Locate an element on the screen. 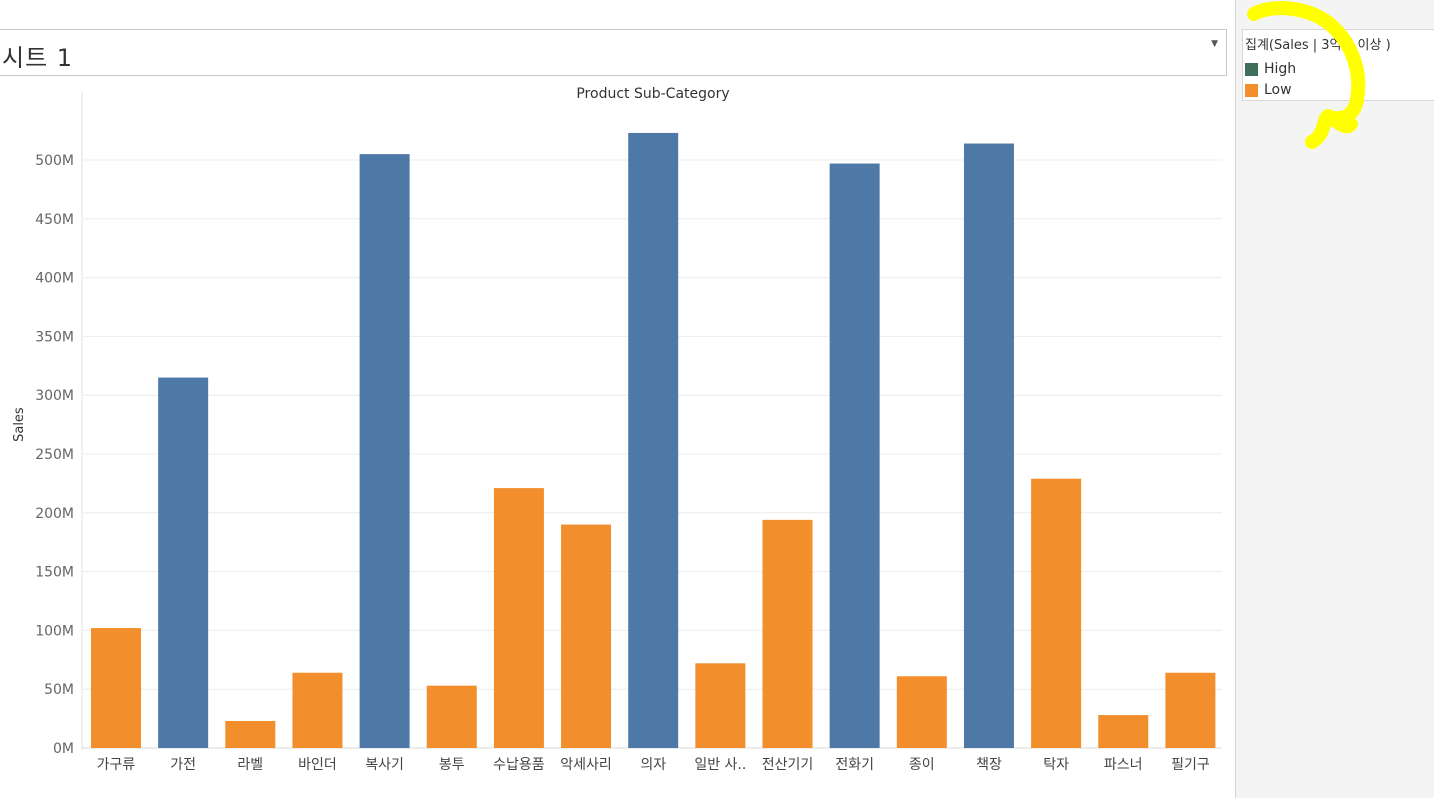 The width and height of the screenshot is (1434, 798). x-tick-label: 필기구 is located at coordinates (1190, 765).